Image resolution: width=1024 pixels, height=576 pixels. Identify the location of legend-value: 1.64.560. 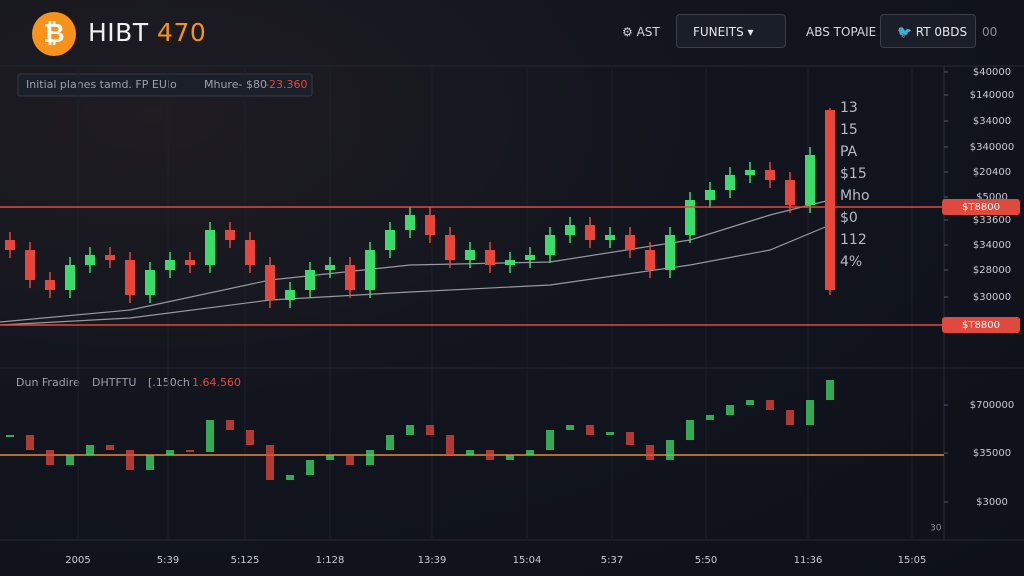
(216, 382).